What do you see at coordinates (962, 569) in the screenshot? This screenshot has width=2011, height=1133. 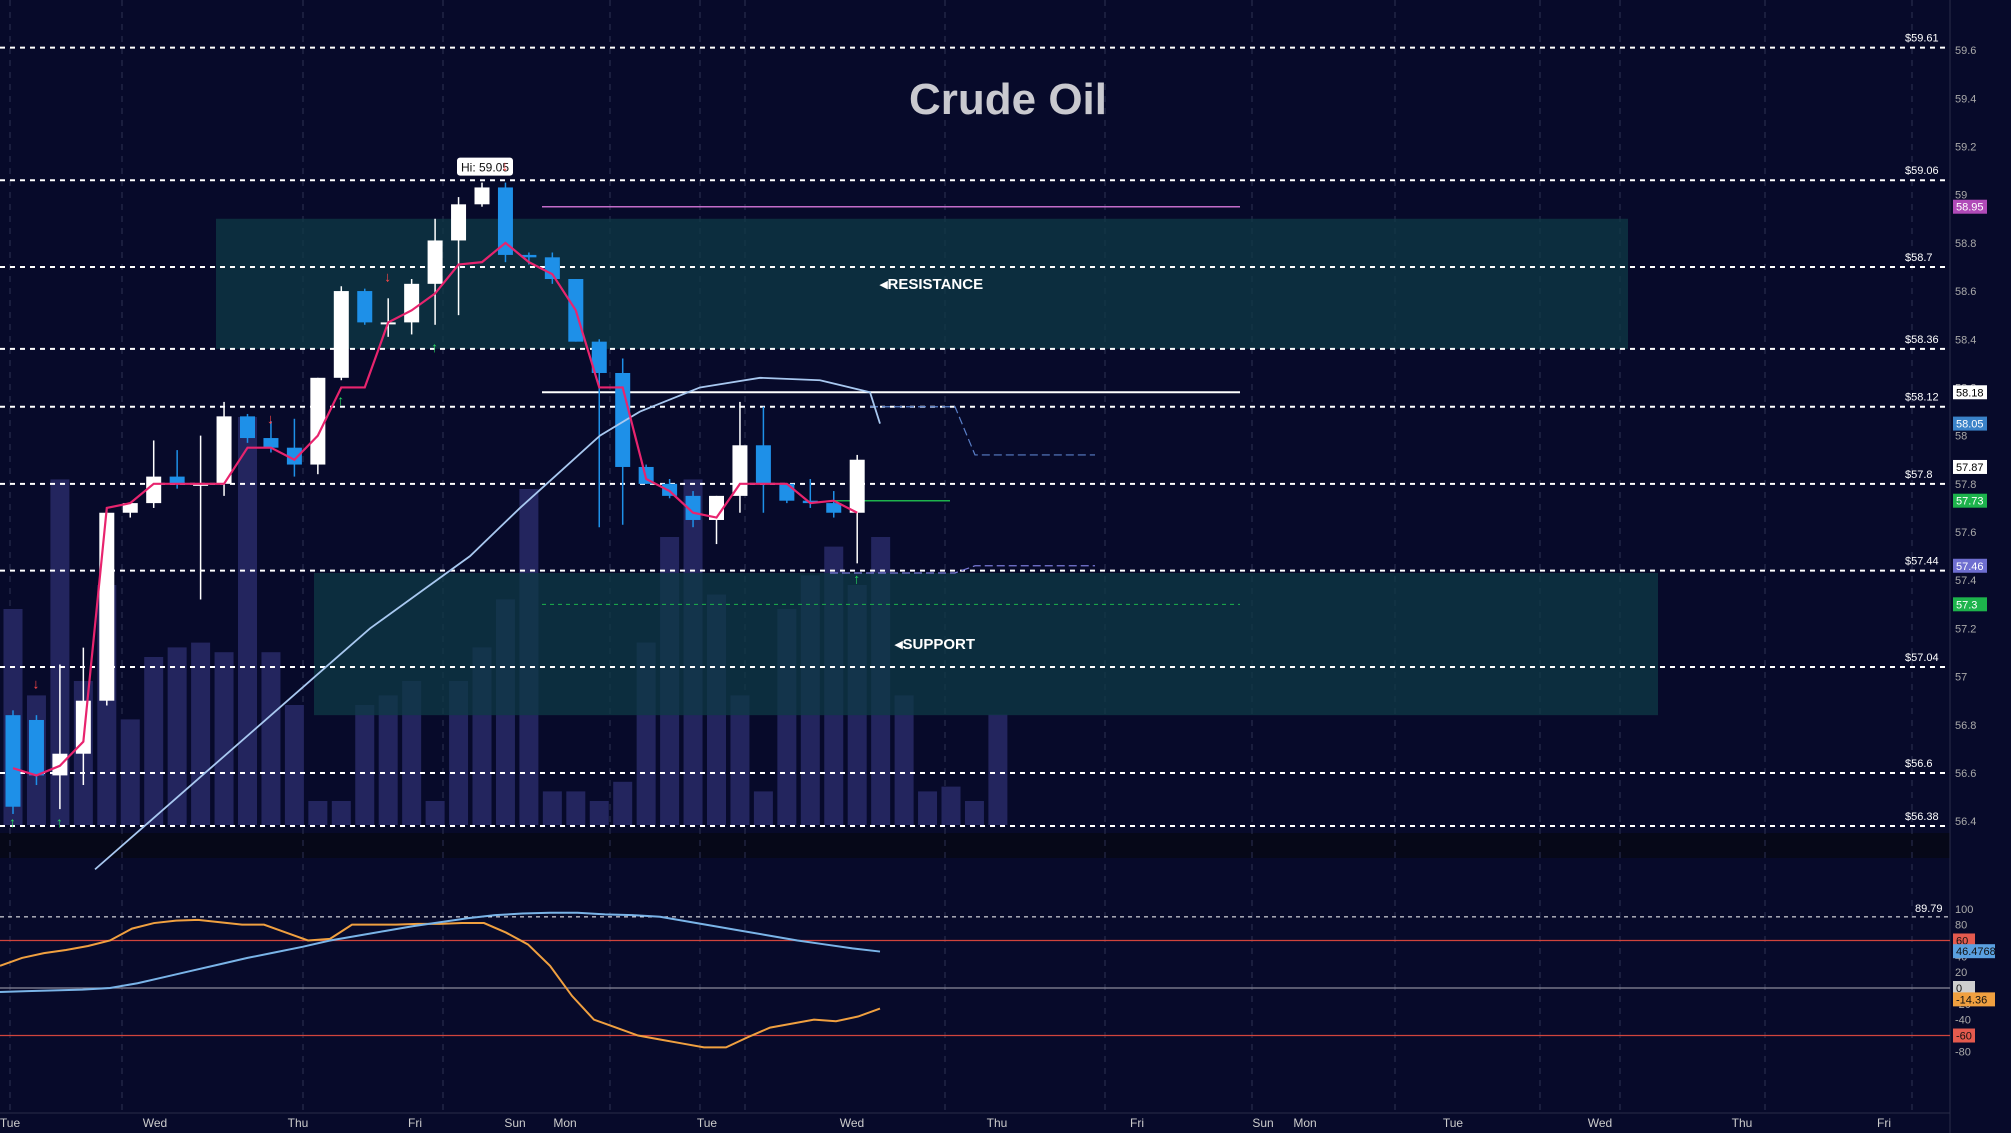 I see `dashed-projection-low` at bounding box center [962, 569].